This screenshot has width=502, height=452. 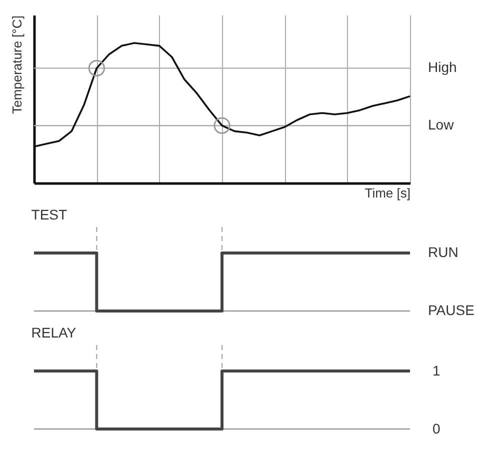 What do you see at coordinates (441, 124) in the screenshot?
I see `ref-line-label: Low` at bounding box center [441, 124].